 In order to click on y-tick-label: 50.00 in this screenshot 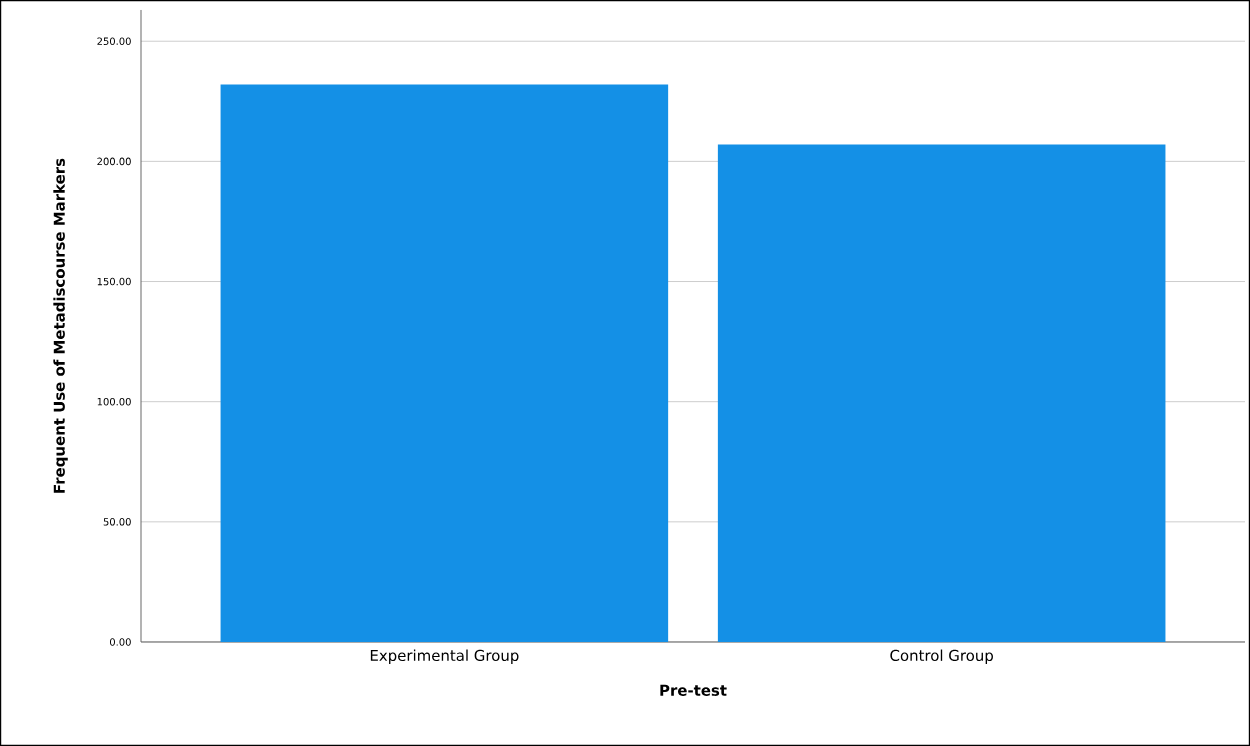, I will do `click(117, 522)`.